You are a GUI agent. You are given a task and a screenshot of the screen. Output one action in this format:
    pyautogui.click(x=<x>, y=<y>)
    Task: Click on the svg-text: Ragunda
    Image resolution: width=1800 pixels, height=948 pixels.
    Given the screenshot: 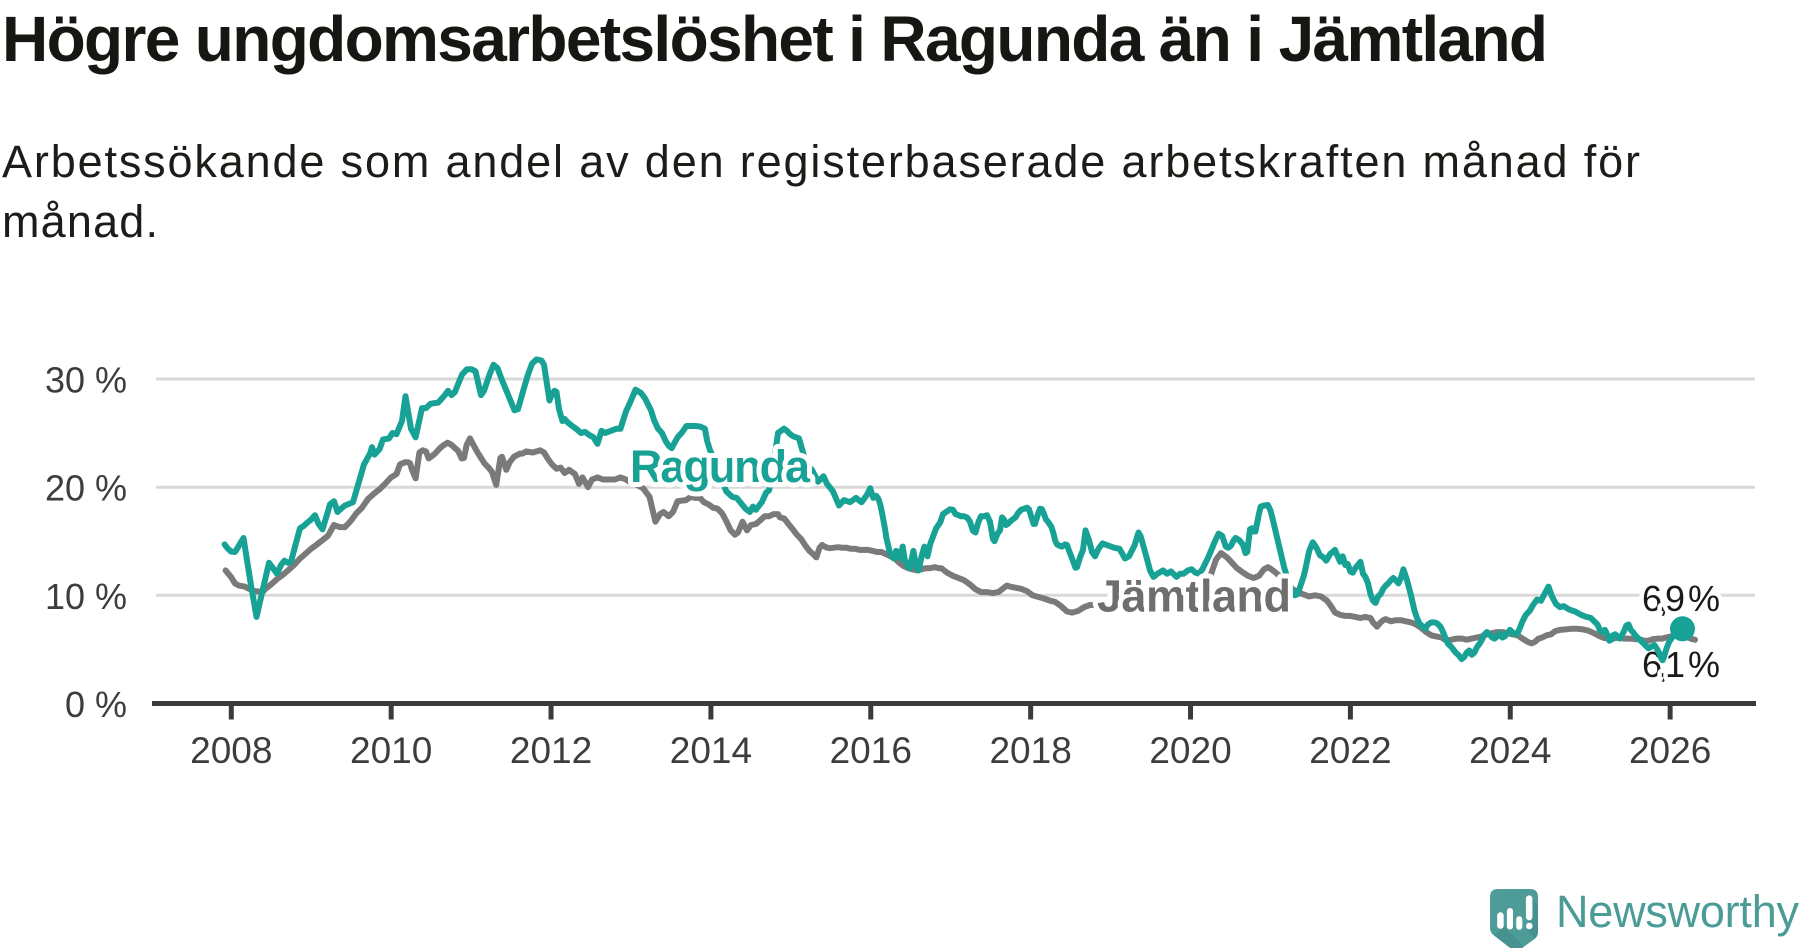 What is the action you would take?
    pyautogui.click(x=720, y=466)
    